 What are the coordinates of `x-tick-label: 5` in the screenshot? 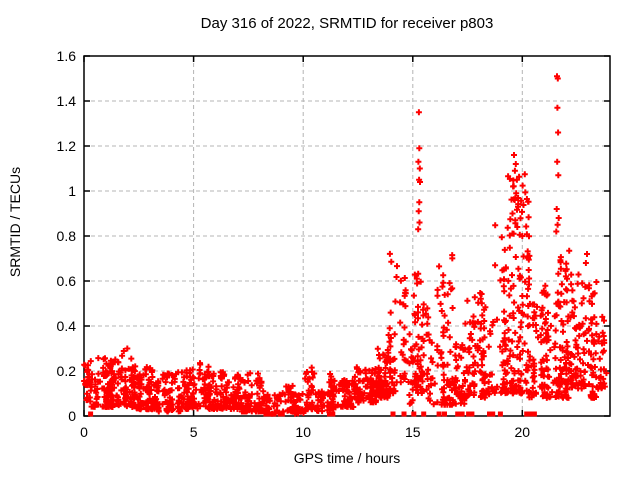 It's located at (194, 432).